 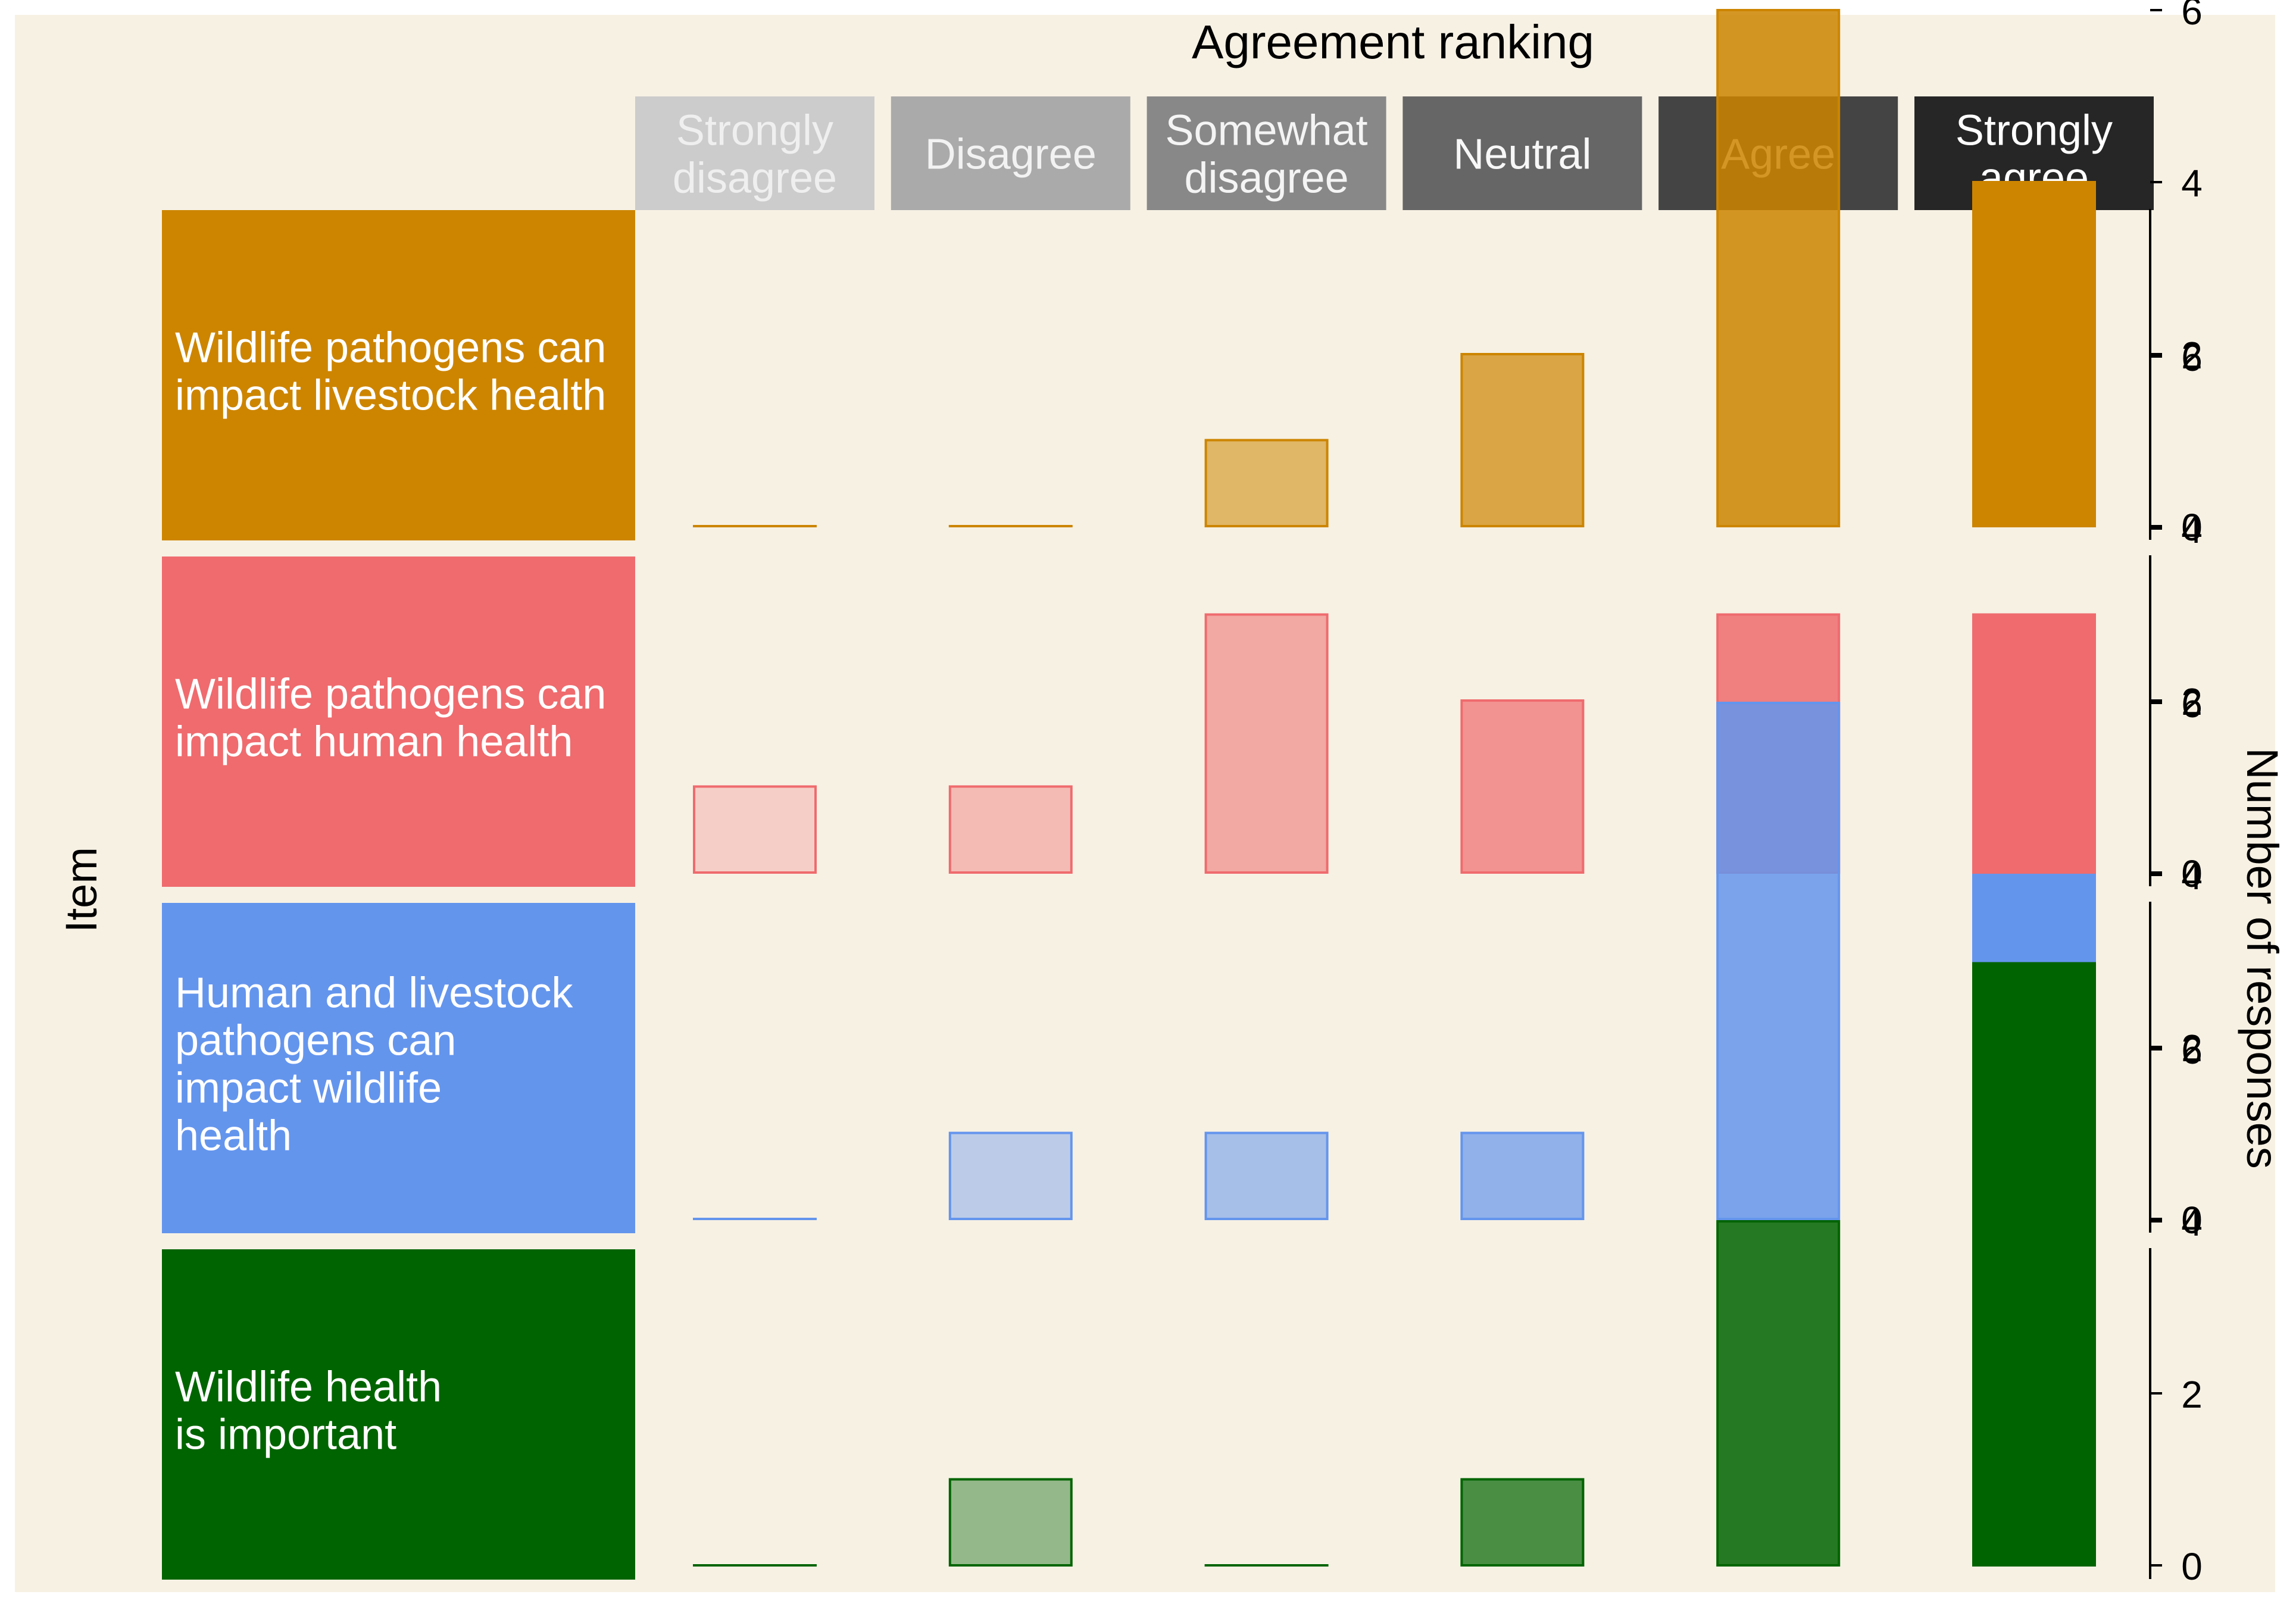 What do you see at coordinates (2034, 131) in the screenshot?
I see `header-label-strongly-agree: Strongly` at bounding box center [2034, 131].